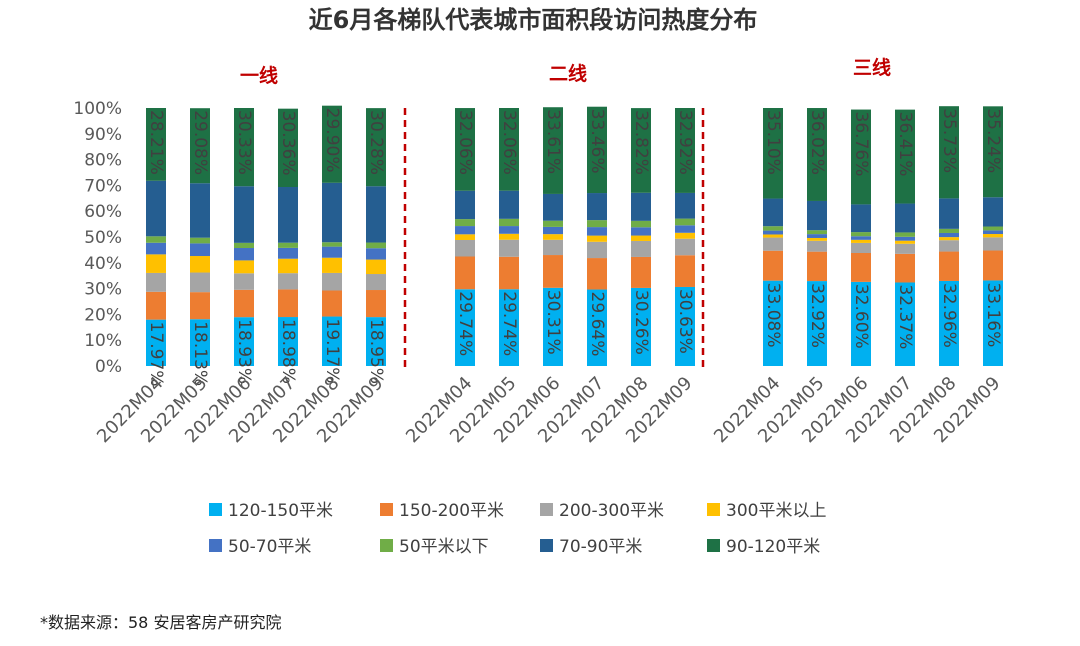 This screenshot has height=646, width=1080. I want to click on y-tick-label: 90%, so click(103, 135).